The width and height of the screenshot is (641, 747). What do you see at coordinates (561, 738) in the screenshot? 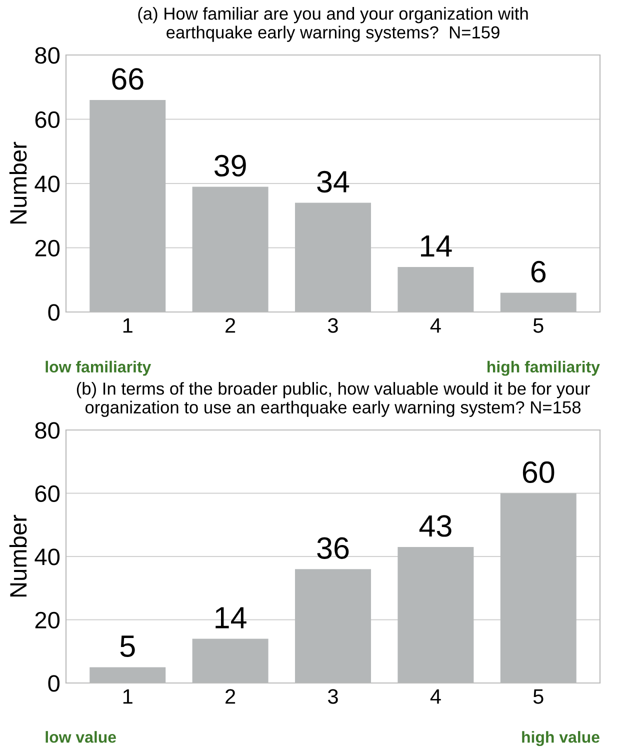
I see `text: high value` at bounding box center [561, 738].